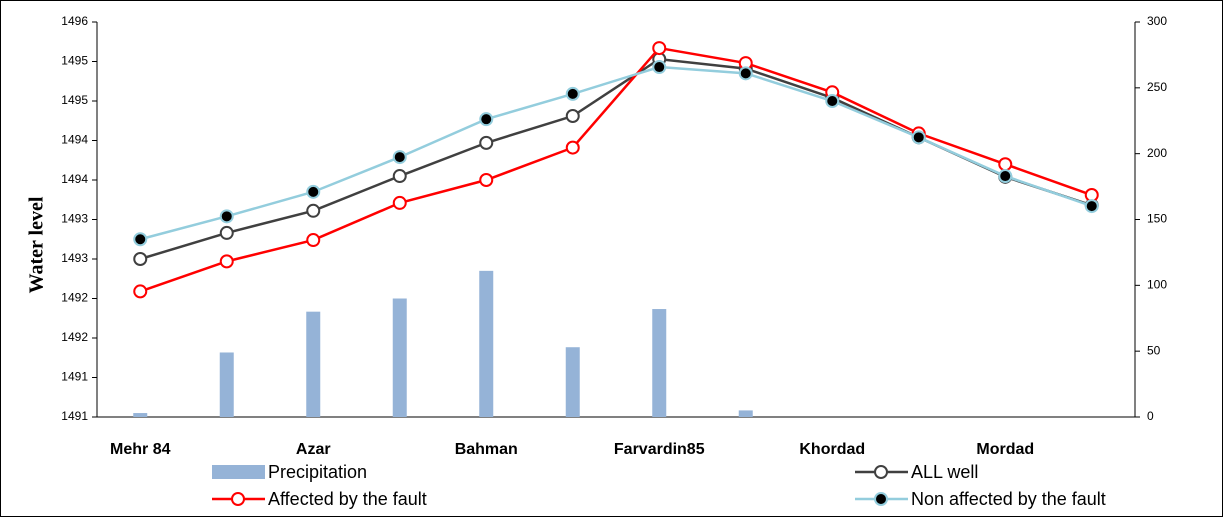 The height and width of the screenshot is (517, 1223). Describe the element at coordinates (140, 449) in the screenshot. I see `x-tick-label: Mehr 84` at that location.